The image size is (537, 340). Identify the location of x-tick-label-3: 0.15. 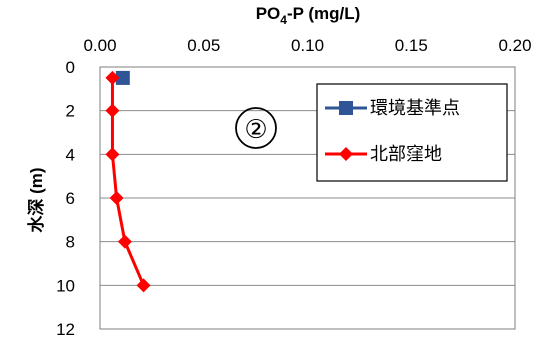
(411, 45).